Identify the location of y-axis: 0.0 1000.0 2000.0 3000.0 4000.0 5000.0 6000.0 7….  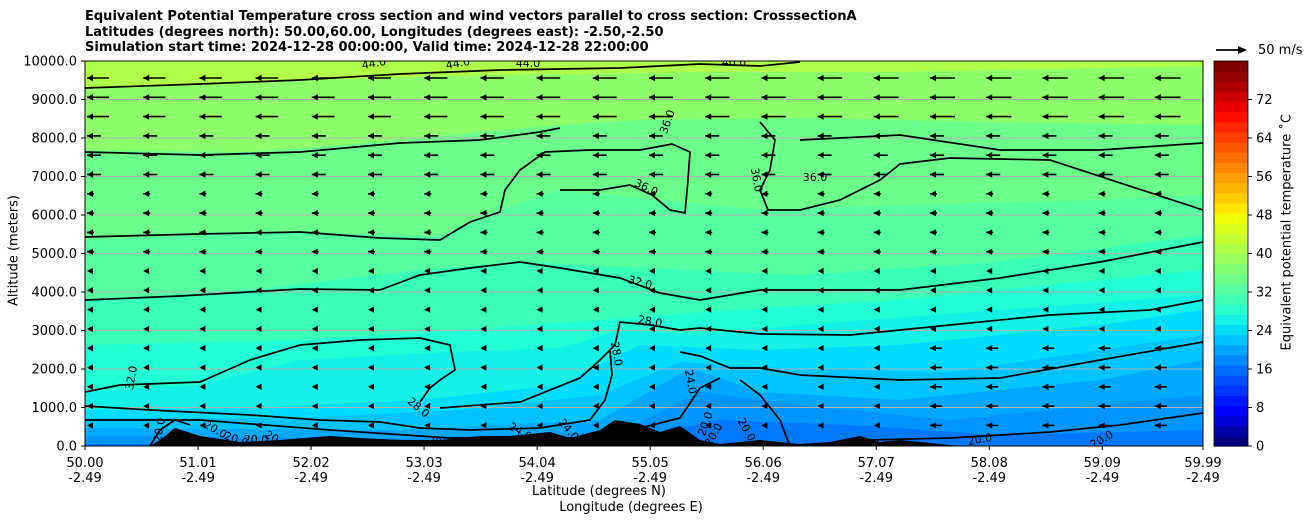
(54, 255).